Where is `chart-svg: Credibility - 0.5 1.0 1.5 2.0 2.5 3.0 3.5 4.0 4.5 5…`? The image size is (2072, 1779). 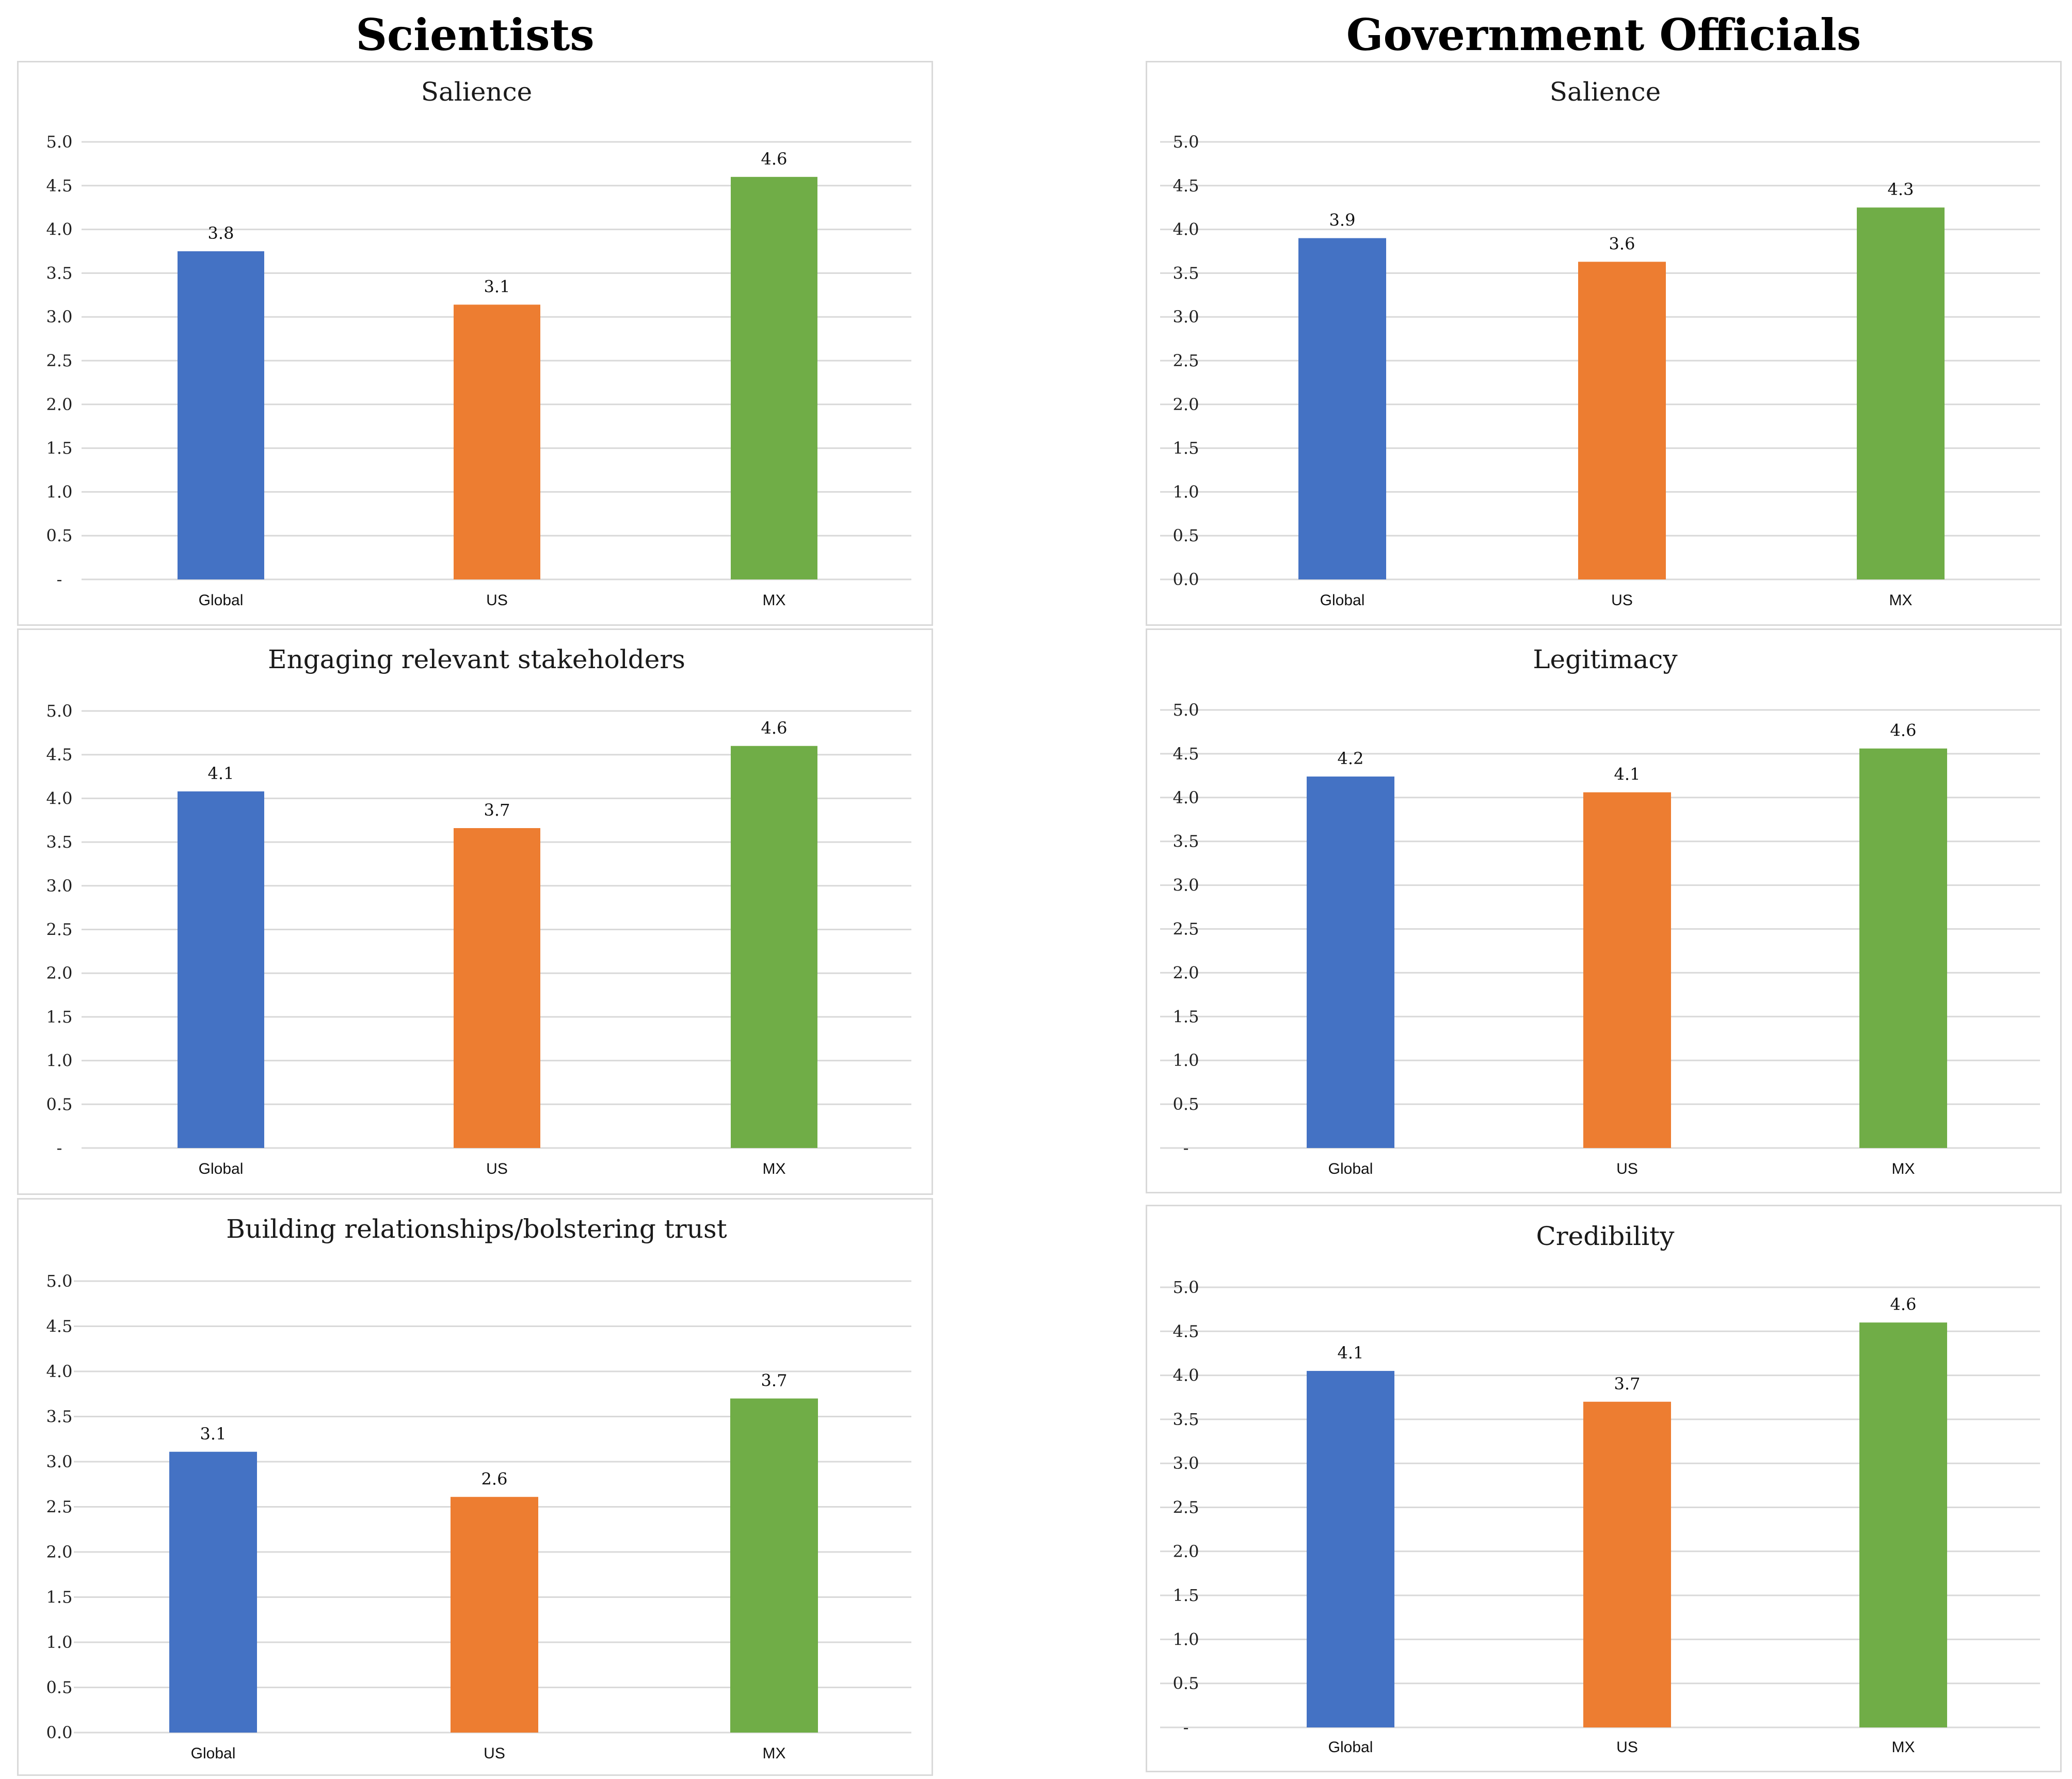 chart-svg: Credibility - 0.5 1.0 1.5 2.0 2.5 3.0 3.5 4.0 4.5 5… is located at coordinates (1600, 1488).